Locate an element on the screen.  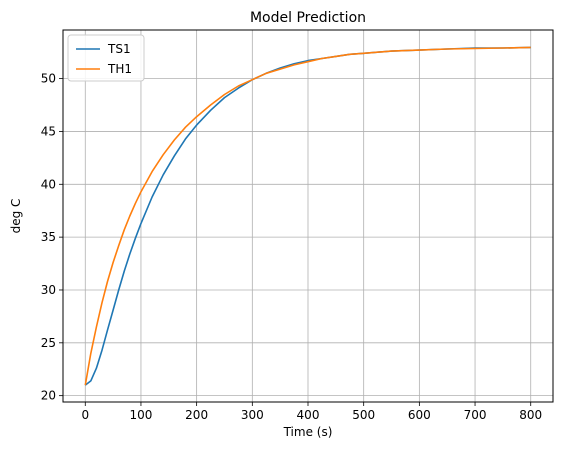
x-tick-label: 600 is located at coordinates (419, 415).